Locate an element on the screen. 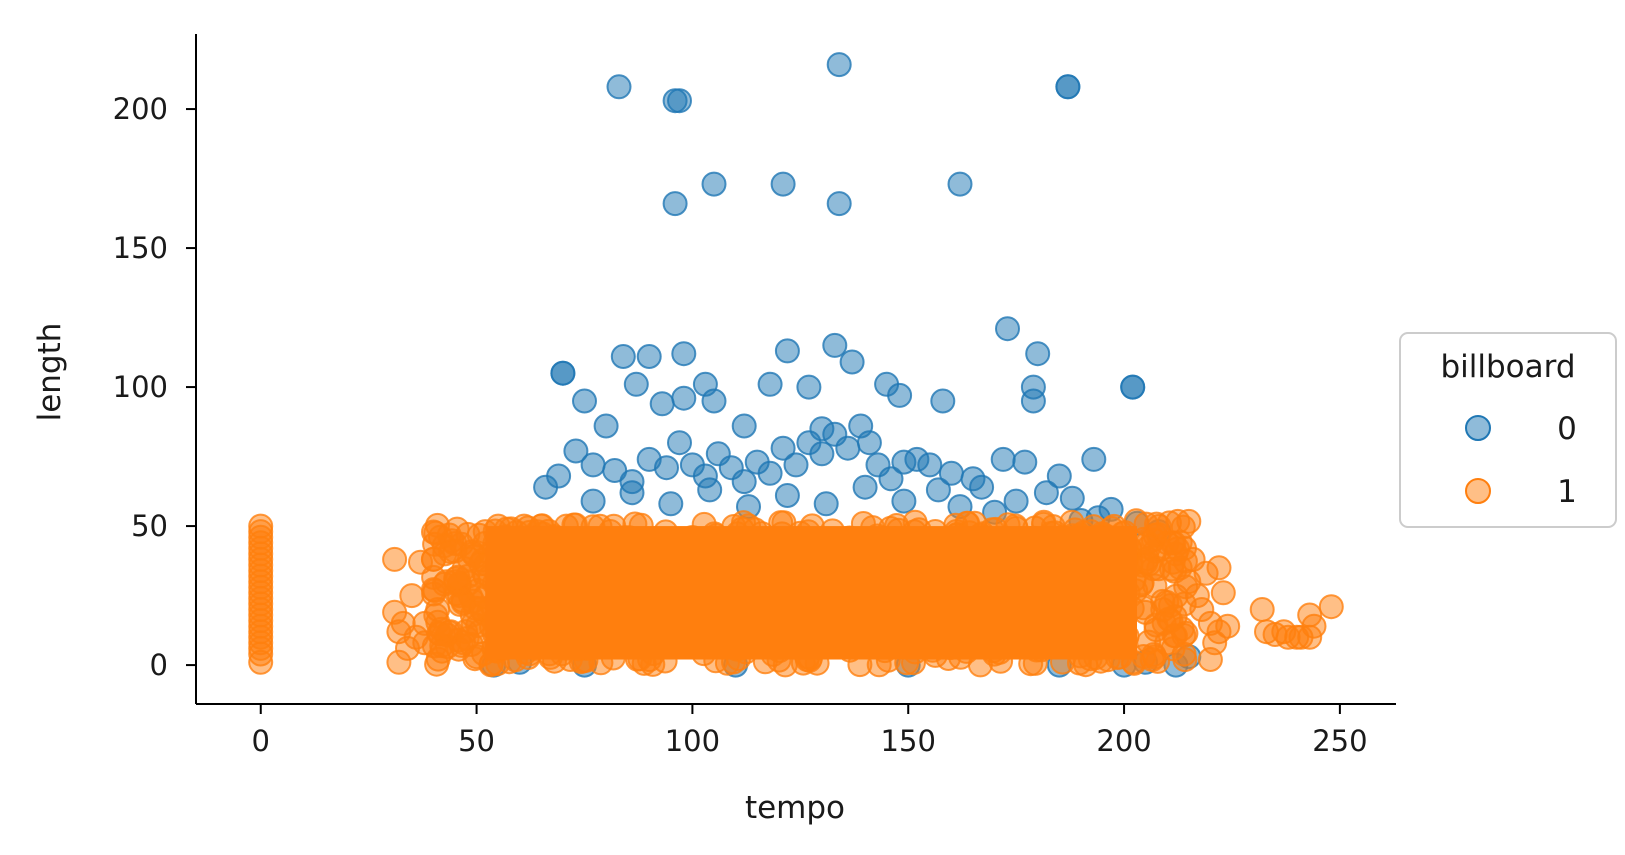  x-tick-label: 100 is located at coordinates (692, 741).